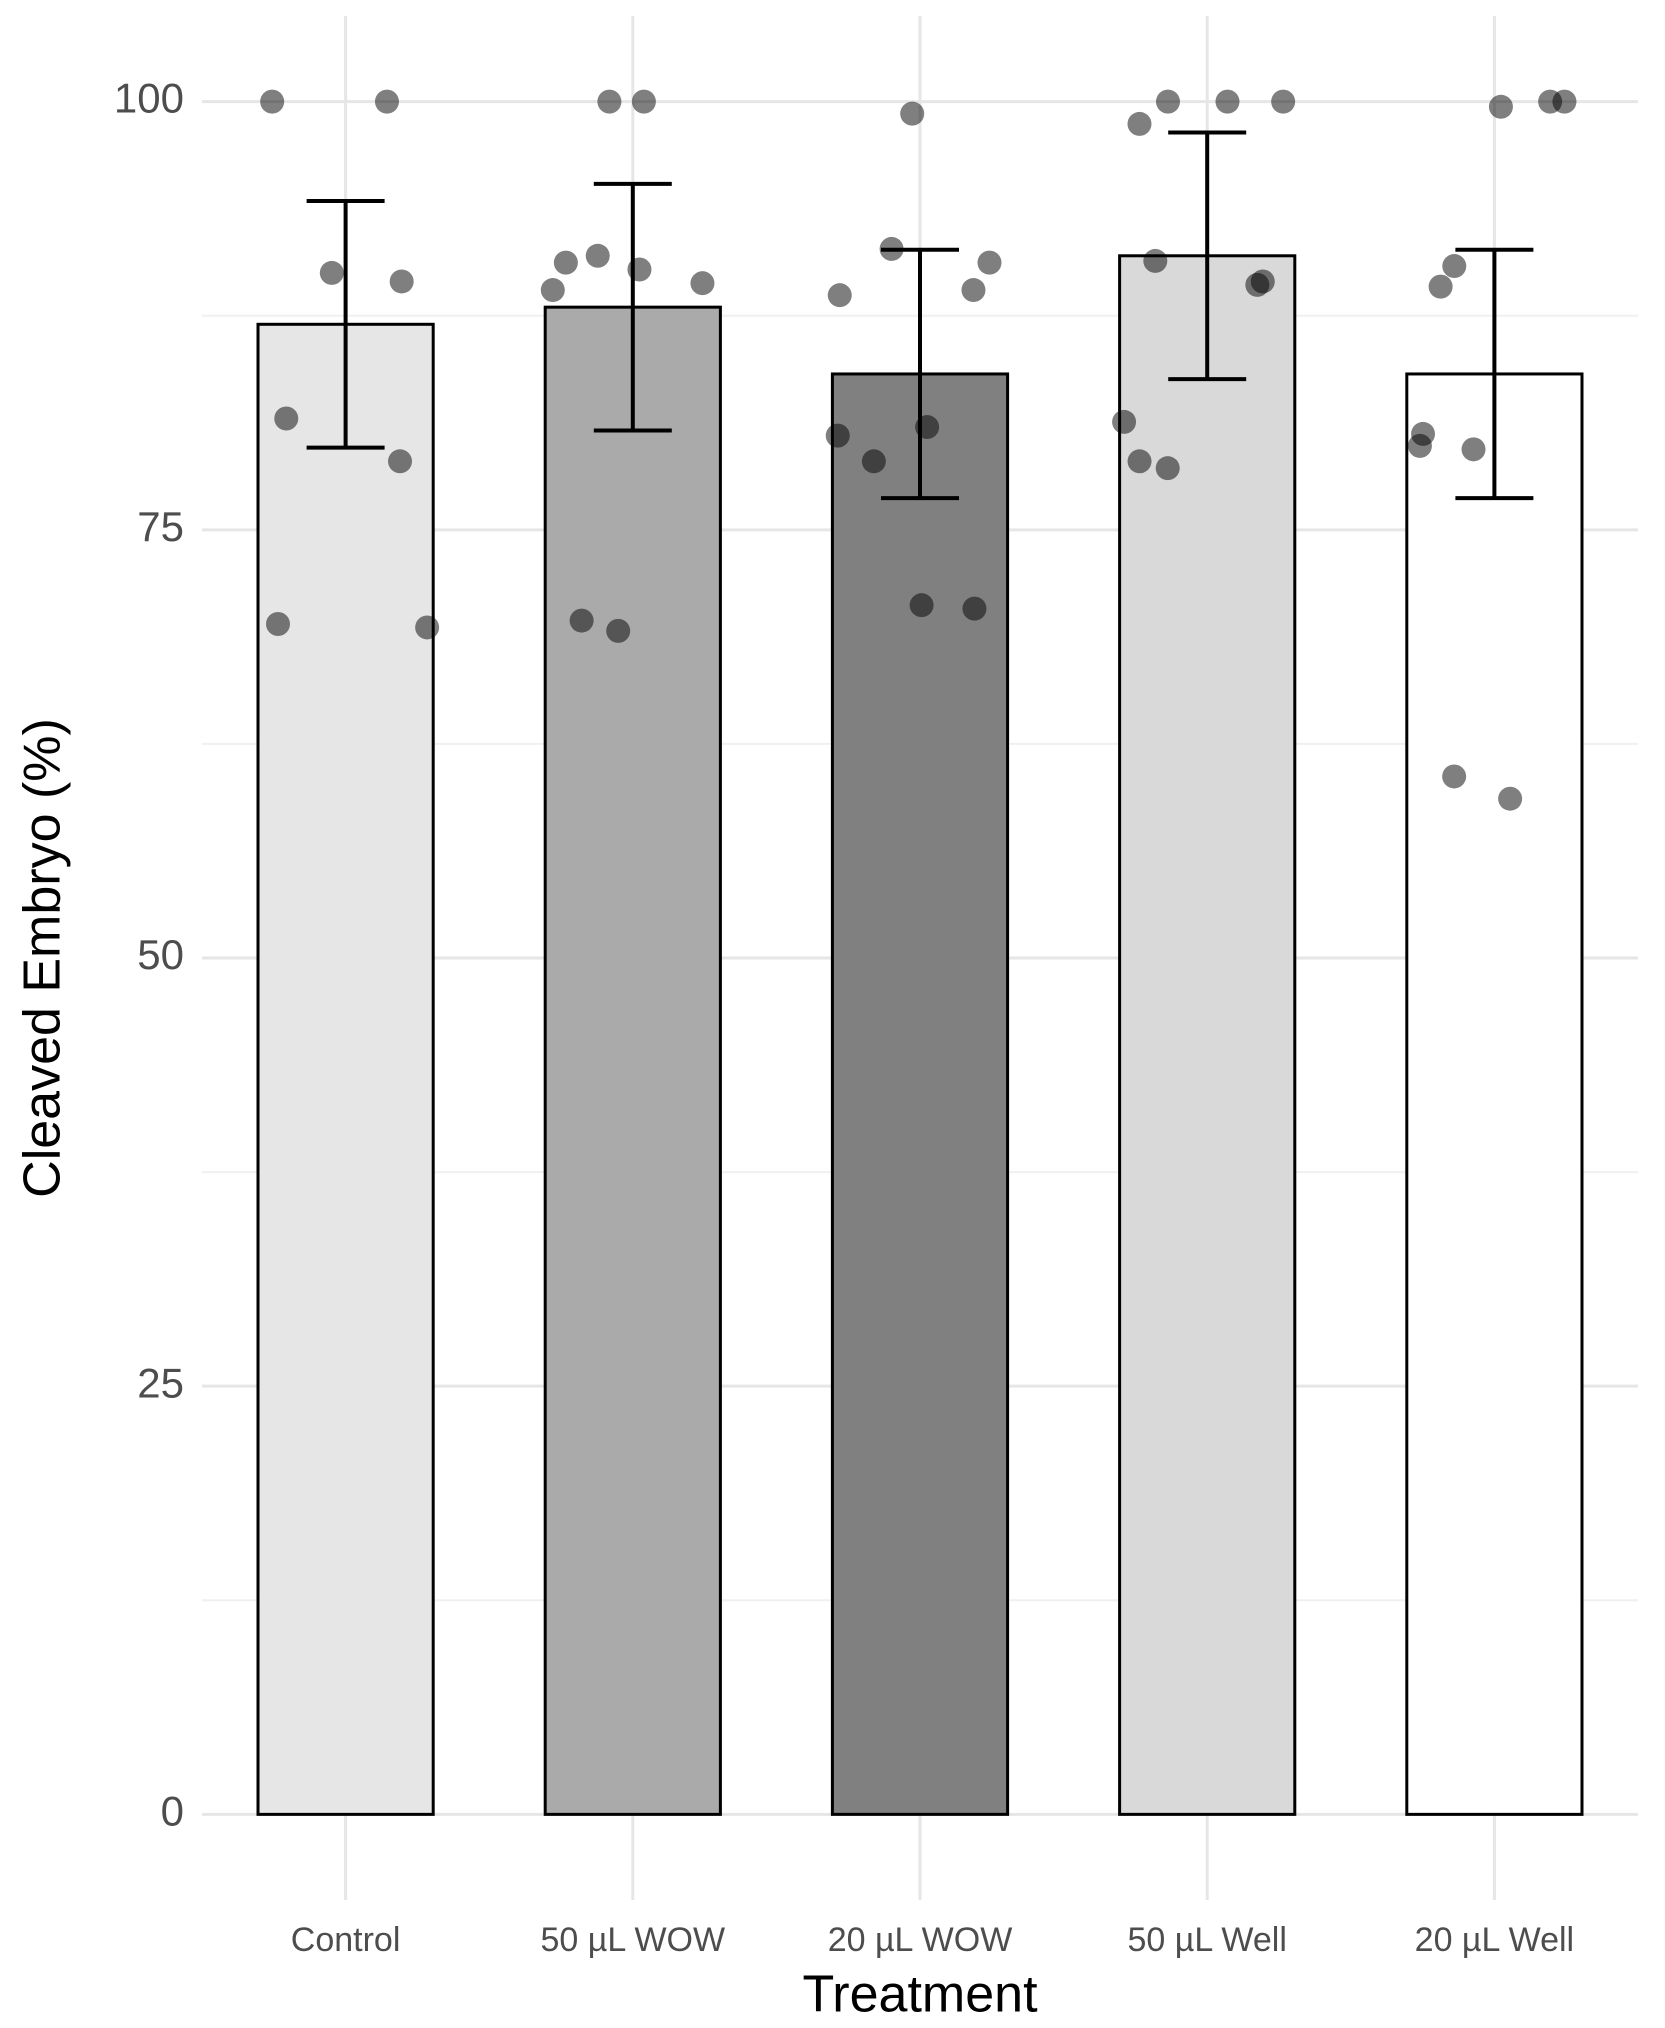  I want to click on x-tick-label: 50 µL Well, so click(1206, 1940).